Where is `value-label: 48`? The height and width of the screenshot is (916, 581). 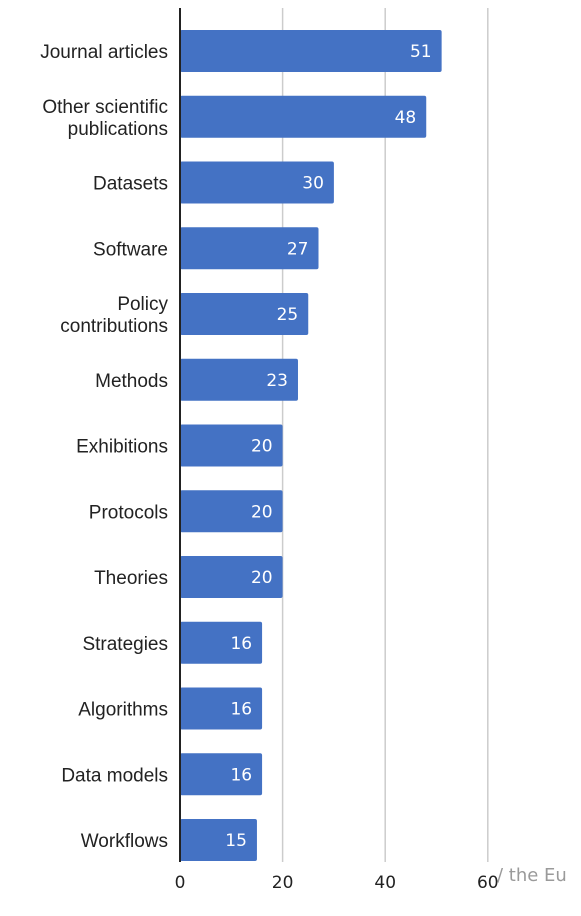
value-label: 48 is located at coordinates (406, 118).